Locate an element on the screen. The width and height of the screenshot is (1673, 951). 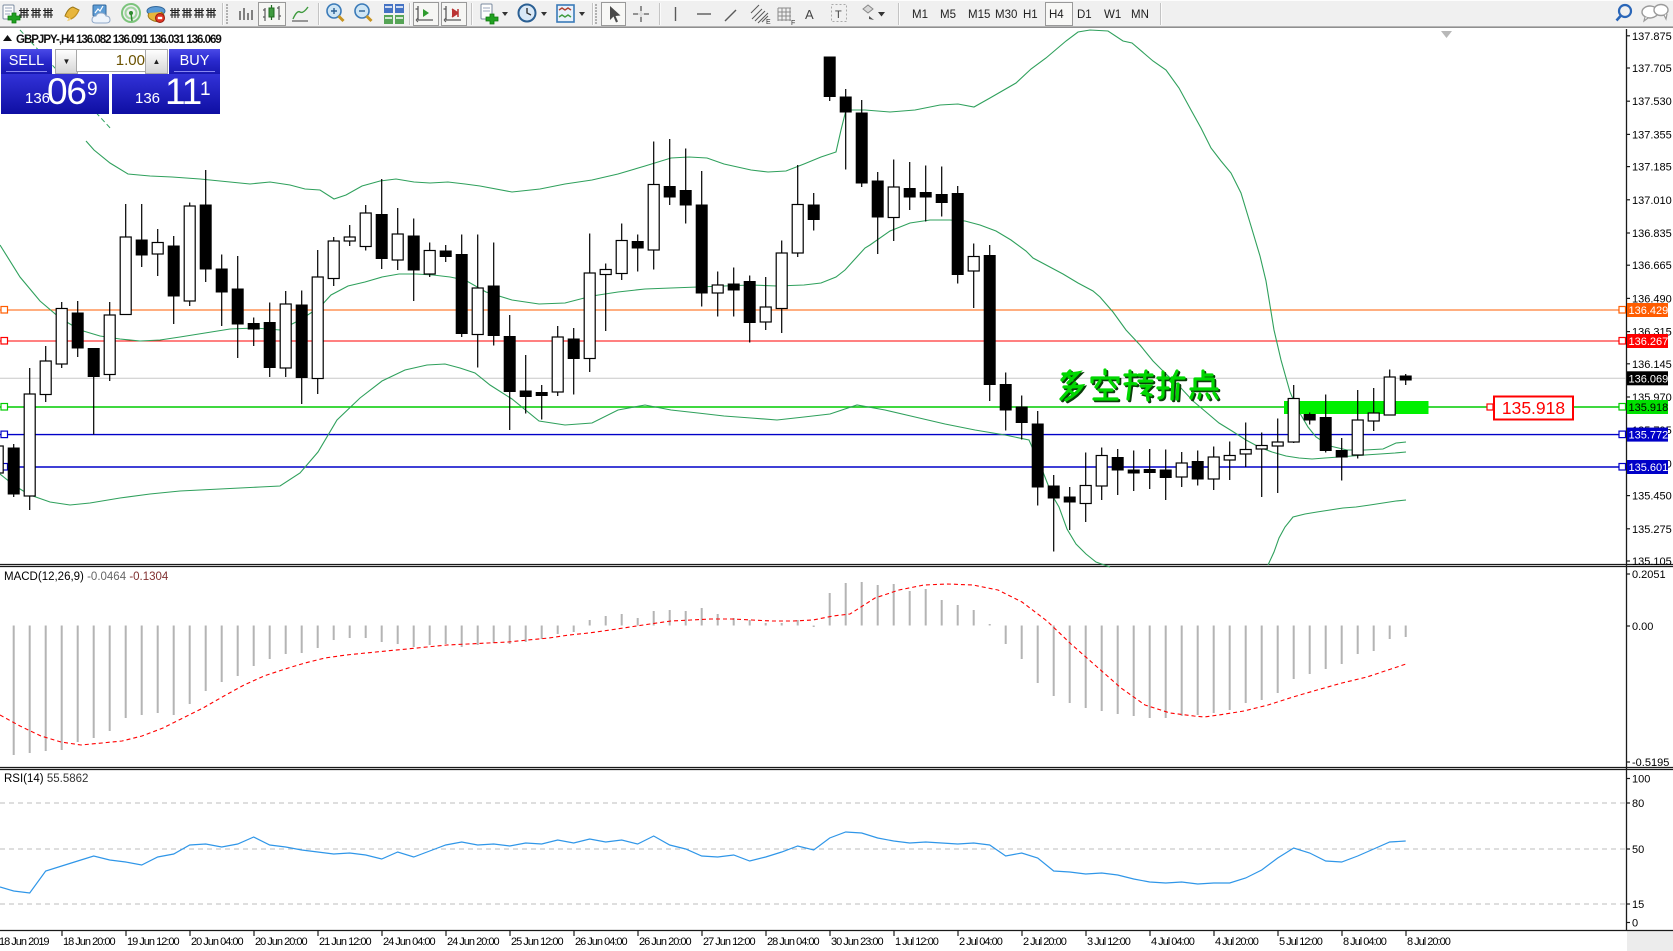
svg-text: M1 is located at coordinates (920, 15).